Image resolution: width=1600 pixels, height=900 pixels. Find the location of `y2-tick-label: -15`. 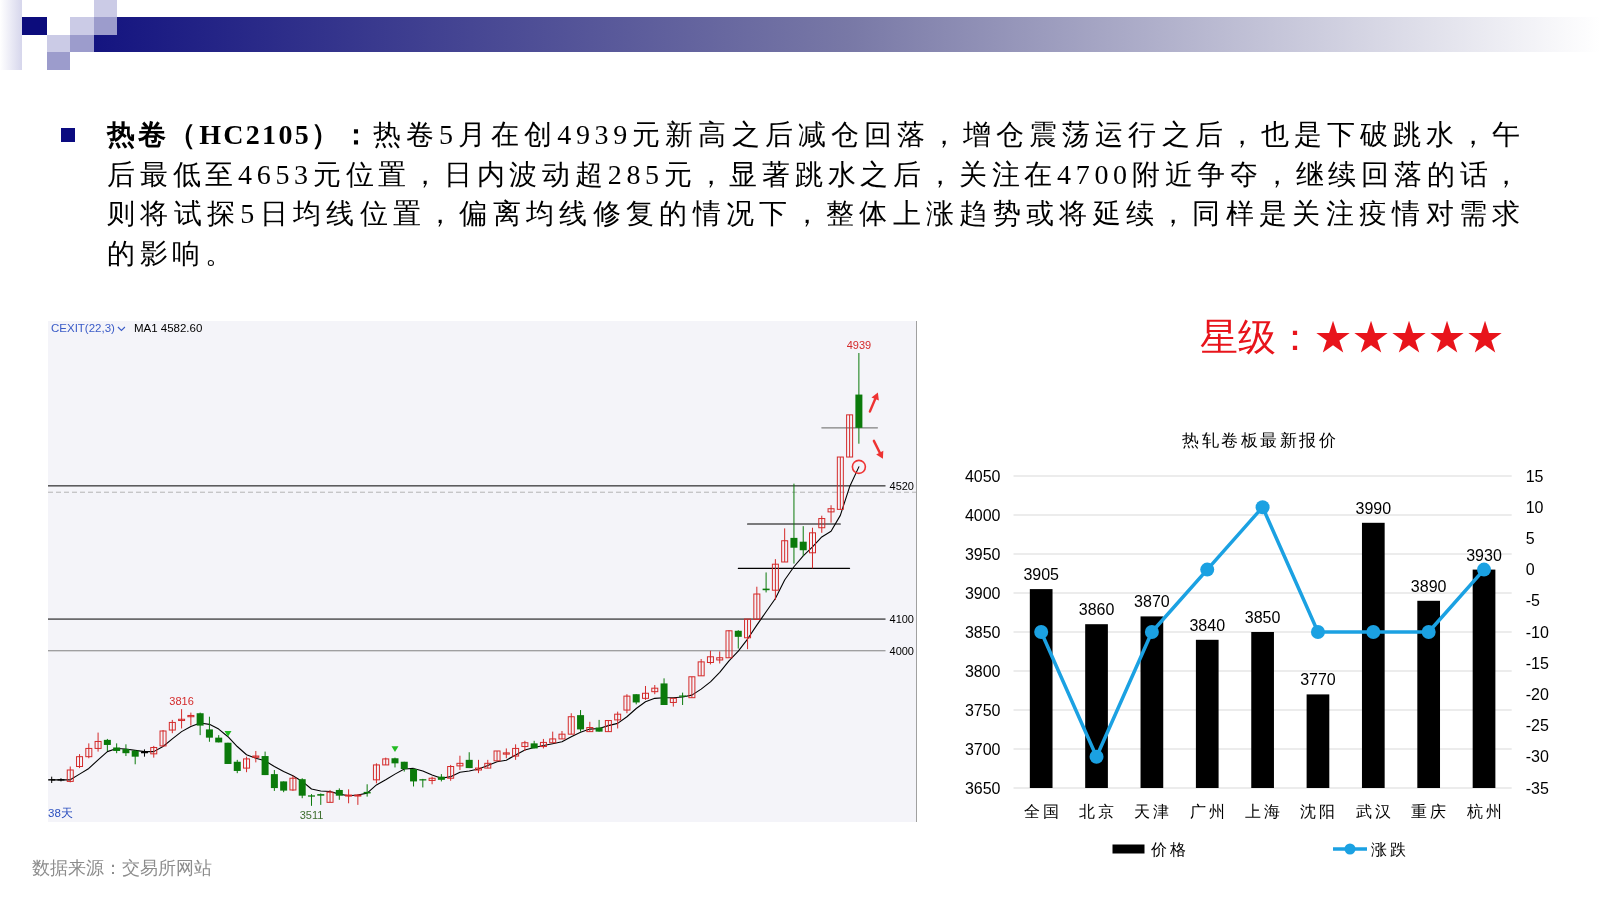

y2-tick-label: -15 is located at coordinates (1537, 663).